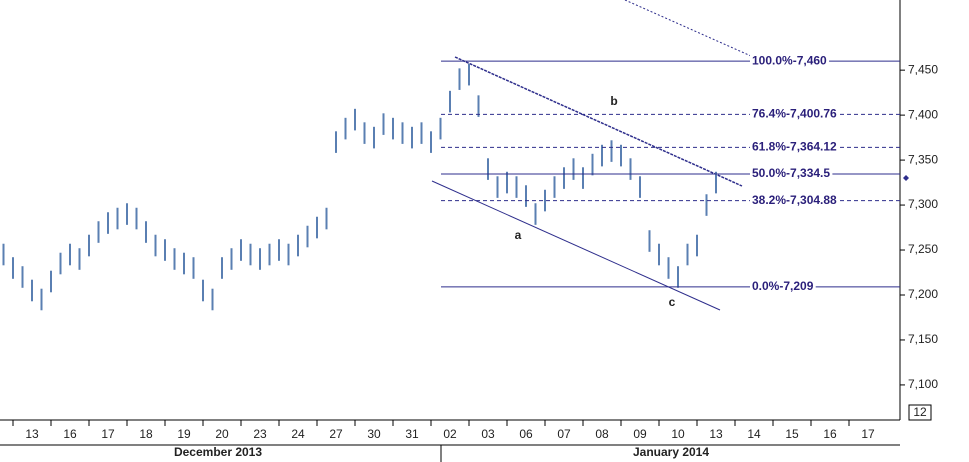 The image size is (969, 462). What do you see at coordinates (450, 434) in the screenshot?
I see `x-tick-label: 02` at bounding box center [450, 434].